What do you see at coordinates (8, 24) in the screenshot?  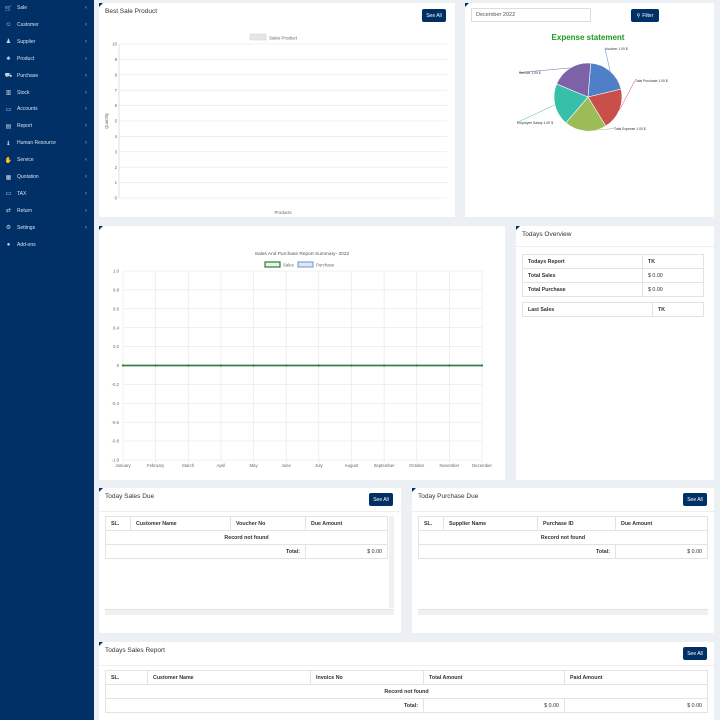 I see `user-circle-icon: ☺` at bounding box center [8, 24].